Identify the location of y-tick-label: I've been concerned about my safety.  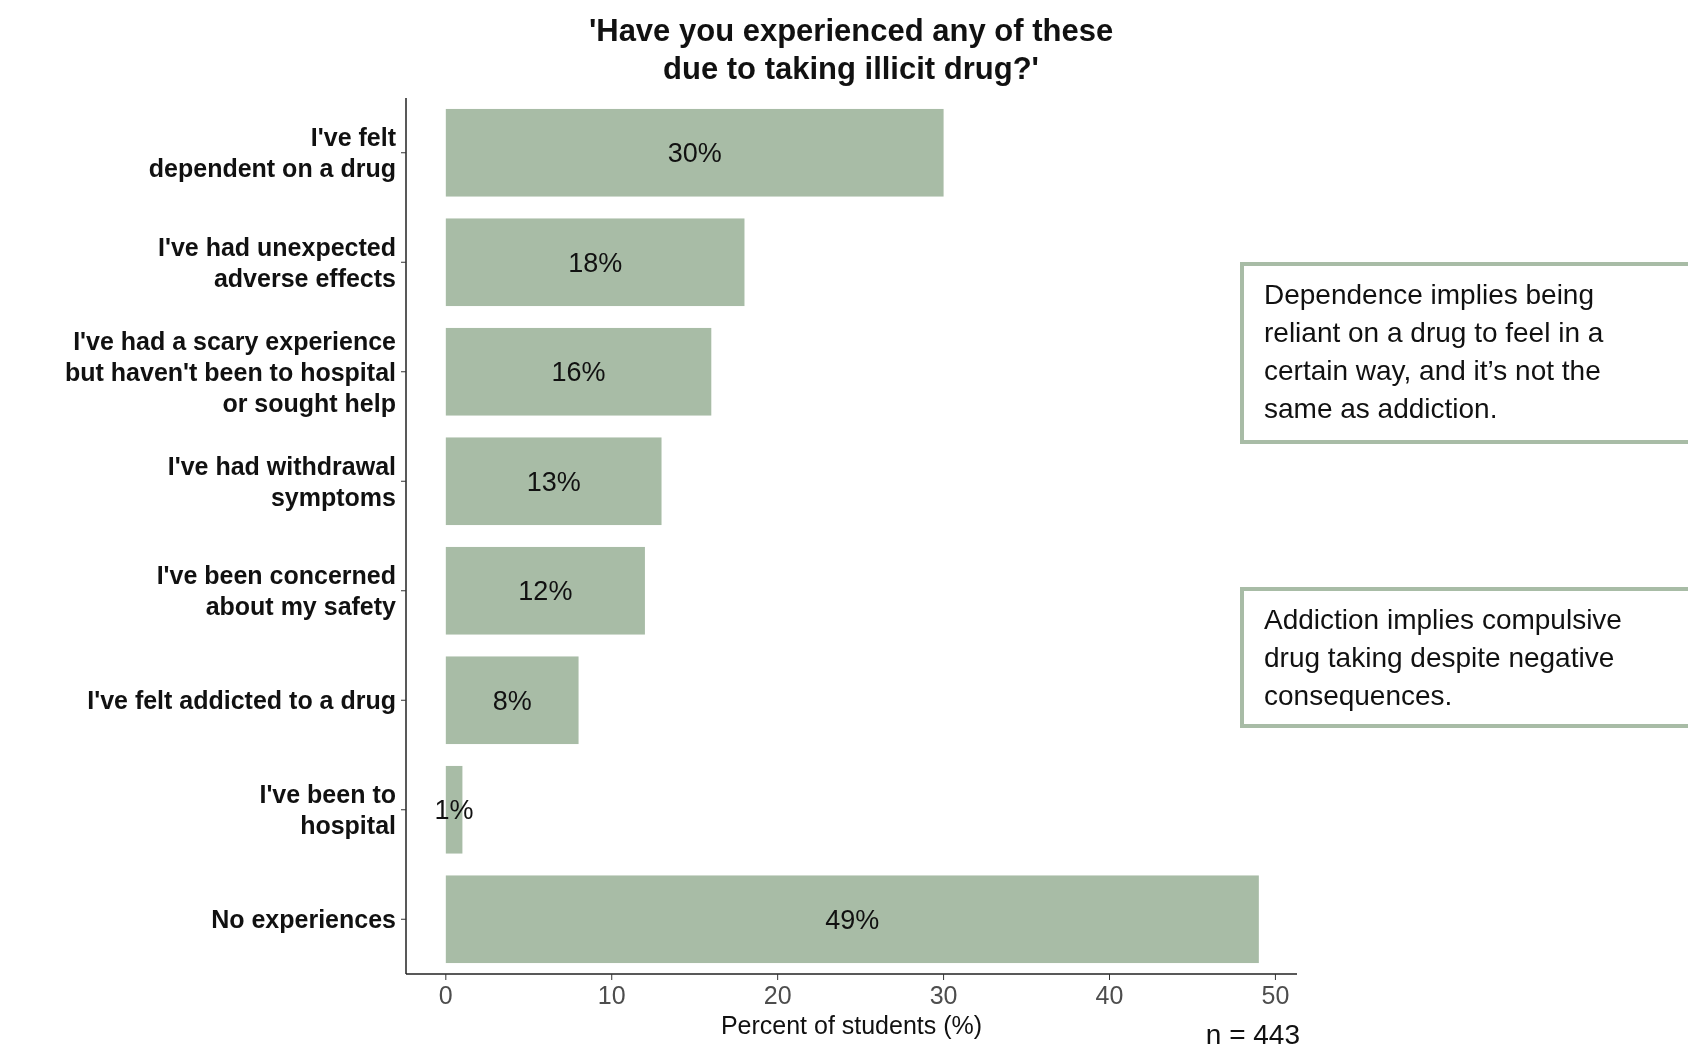
(276, 590).